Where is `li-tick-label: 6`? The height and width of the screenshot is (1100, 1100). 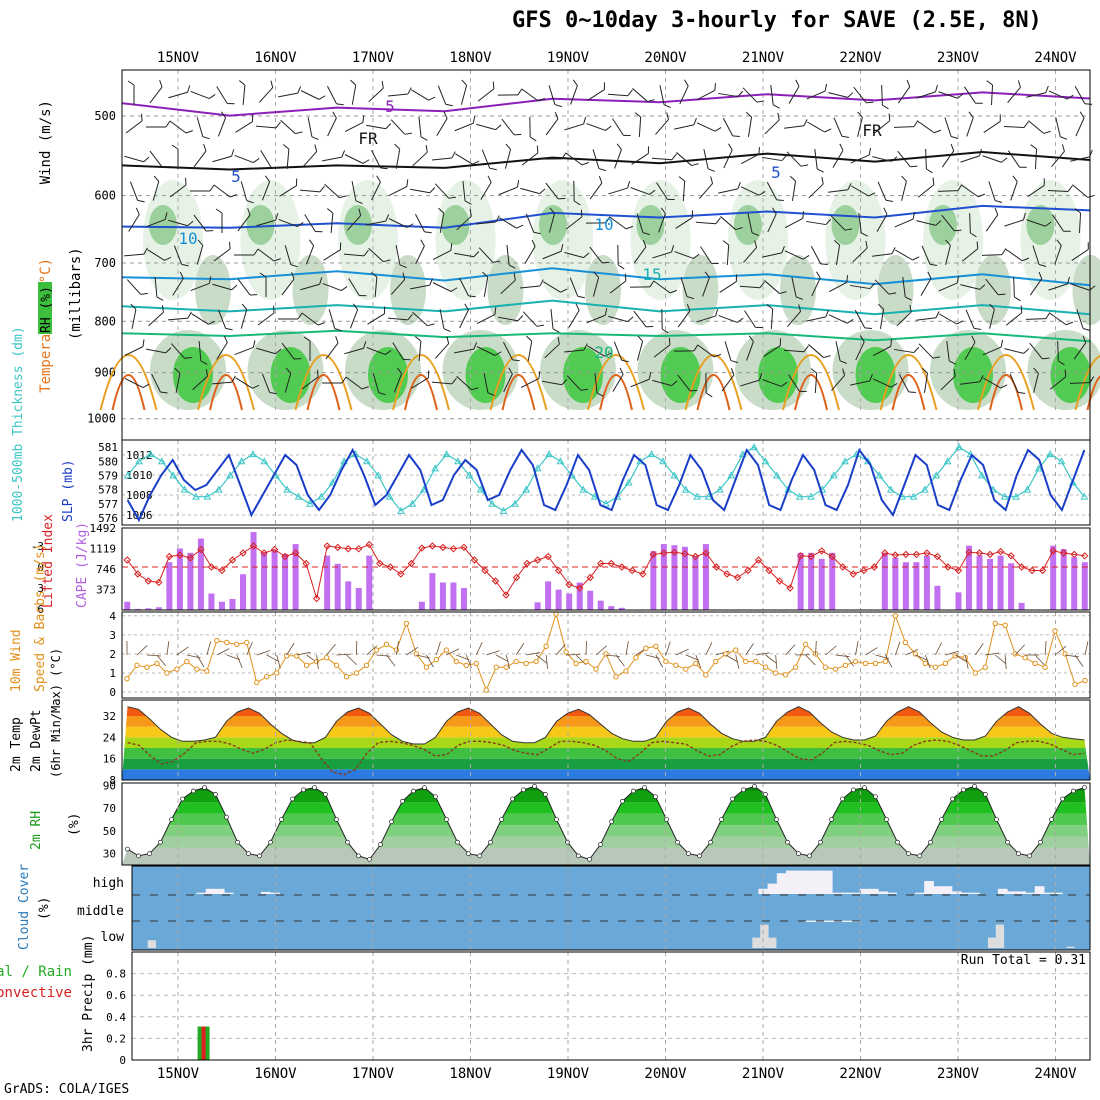
li-tick-label: 6 is located at coordinates (40, 609).